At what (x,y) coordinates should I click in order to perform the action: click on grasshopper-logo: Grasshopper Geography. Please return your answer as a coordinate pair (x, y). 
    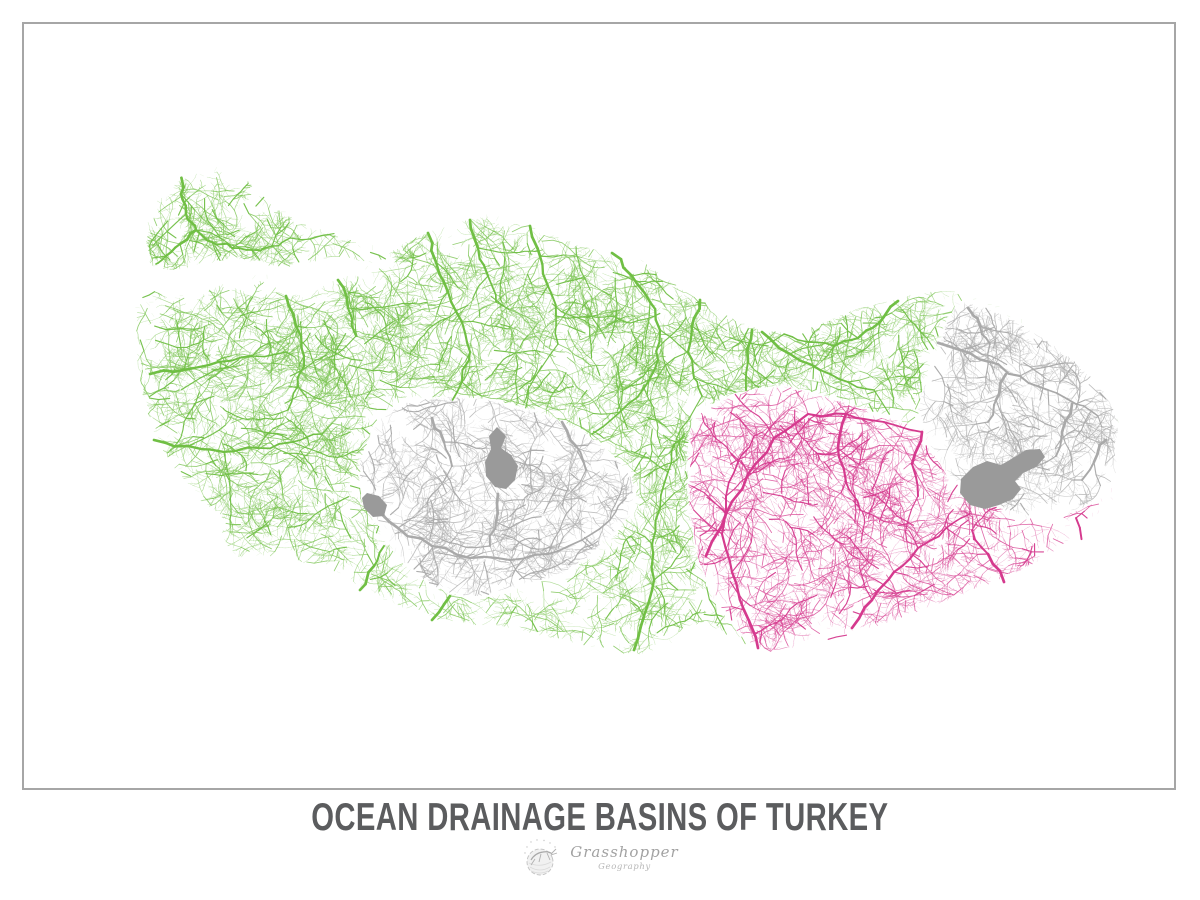
    Looking at the image, I should click on (600, 860).